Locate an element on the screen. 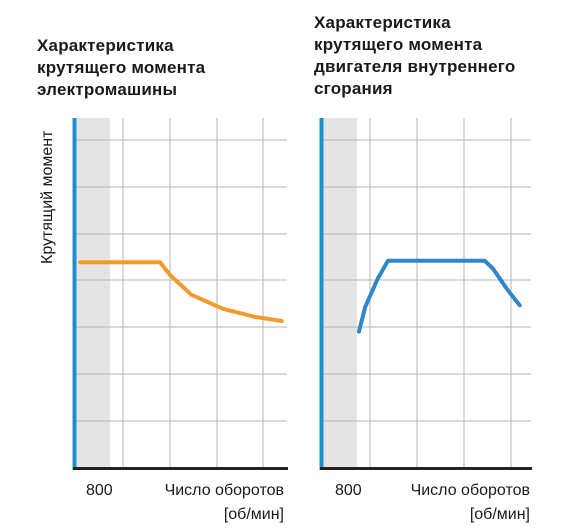  left-torque-curve is located at coordinates (181, 291).